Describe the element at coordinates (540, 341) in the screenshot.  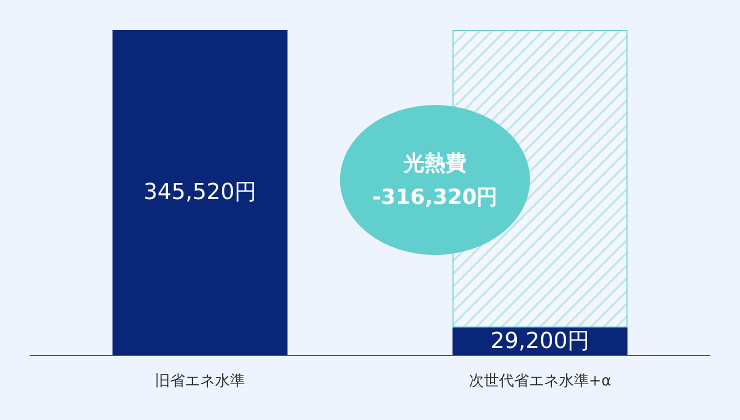
I see `data-label: 29,200円` at that location.